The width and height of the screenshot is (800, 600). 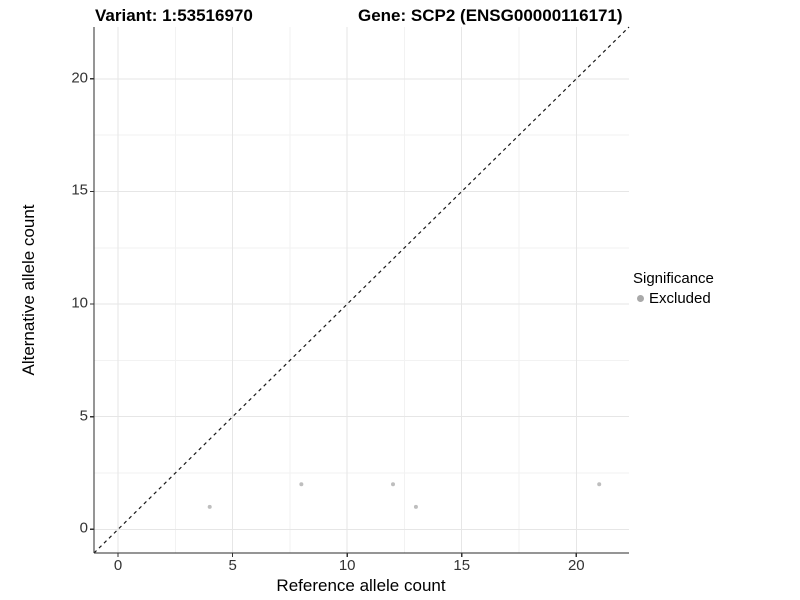 I want to click on excluded-point-icon, so click(x=640, y=298).